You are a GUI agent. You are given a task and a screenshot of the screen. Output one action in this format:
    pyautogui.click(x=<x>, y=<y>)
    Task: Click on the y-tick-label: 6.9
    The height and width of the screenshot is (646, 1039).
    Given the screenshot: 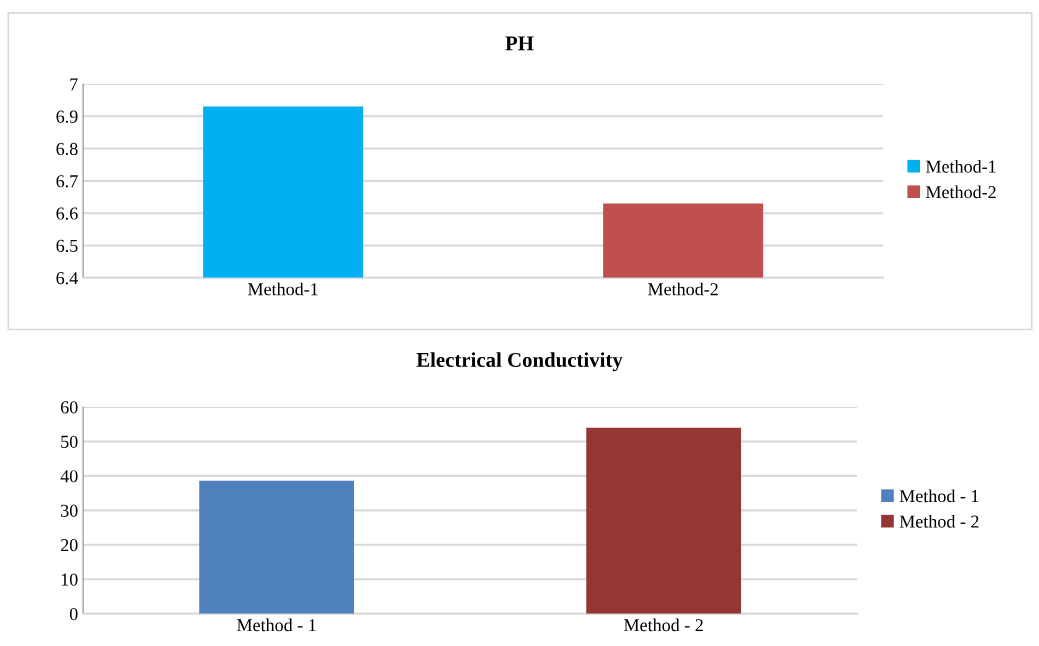 What is the action you would take?
    pyautogui.click(x=67, y=116)
    